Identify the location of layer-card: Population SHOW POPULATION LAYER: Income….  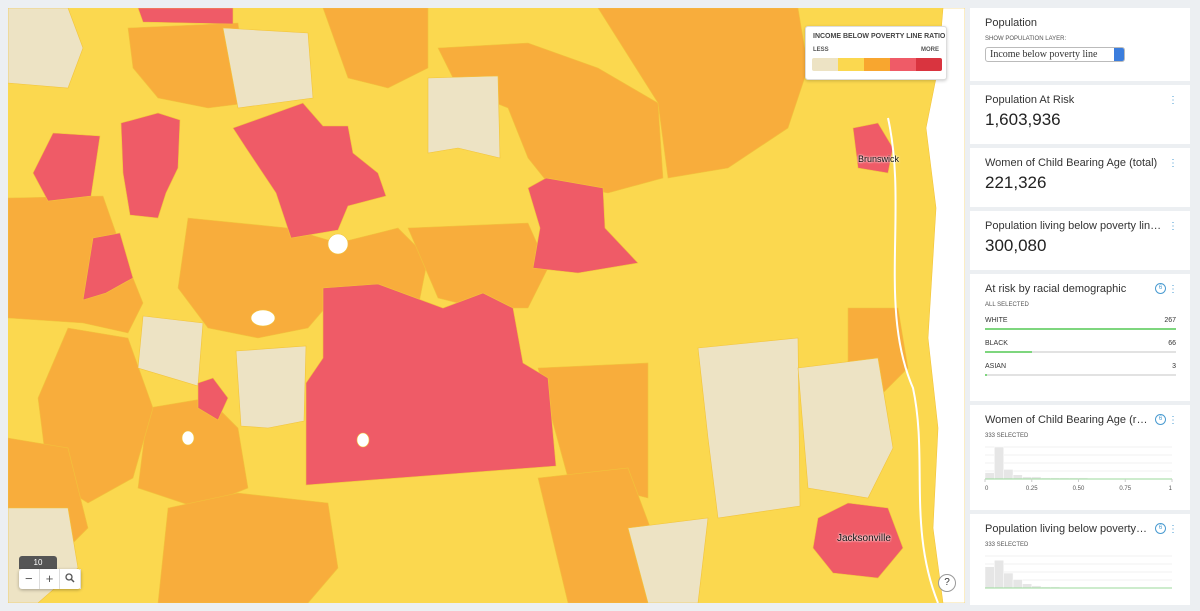
(1080, 44).